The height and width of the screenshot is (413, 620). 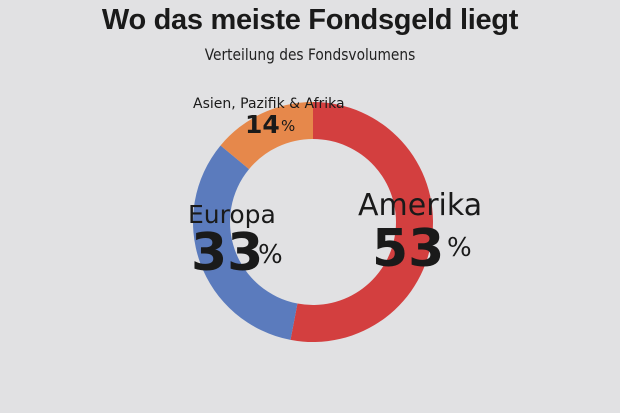 I want to click on donut-slice-europa, so click(x=245, y=242).